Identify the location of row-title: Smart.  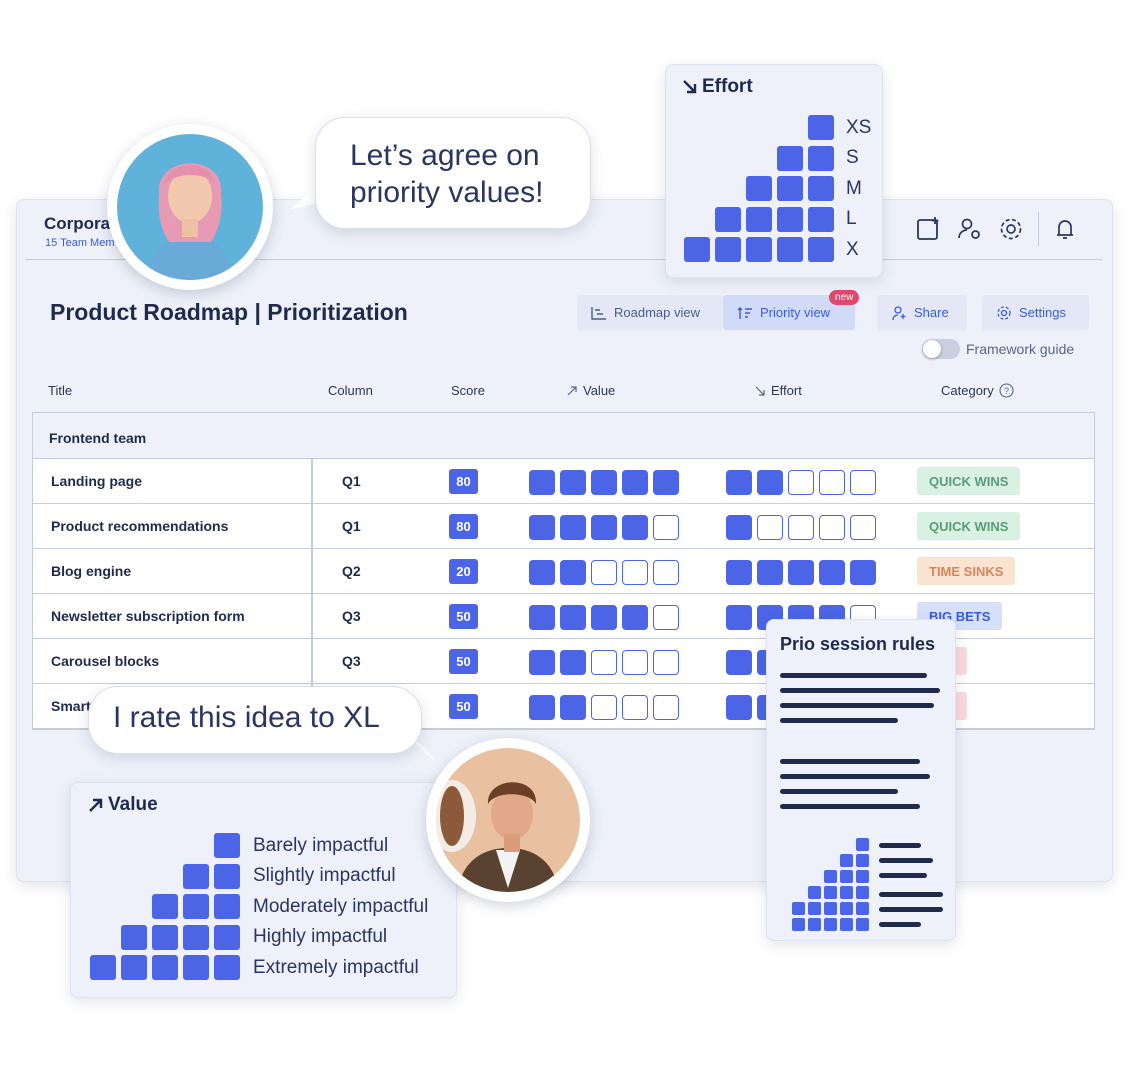
(71, 706).